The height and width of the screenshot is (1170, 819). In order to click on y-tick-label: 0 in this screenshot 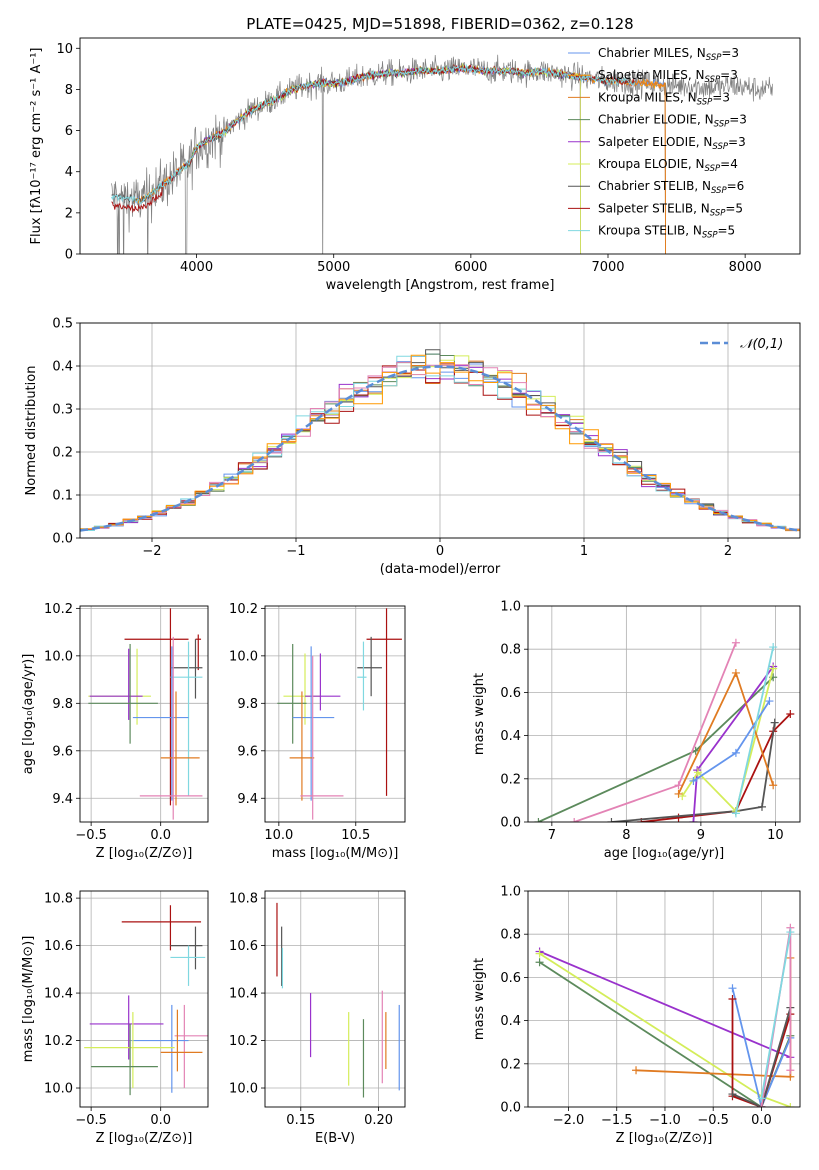, I will do `click(69, 255)`.